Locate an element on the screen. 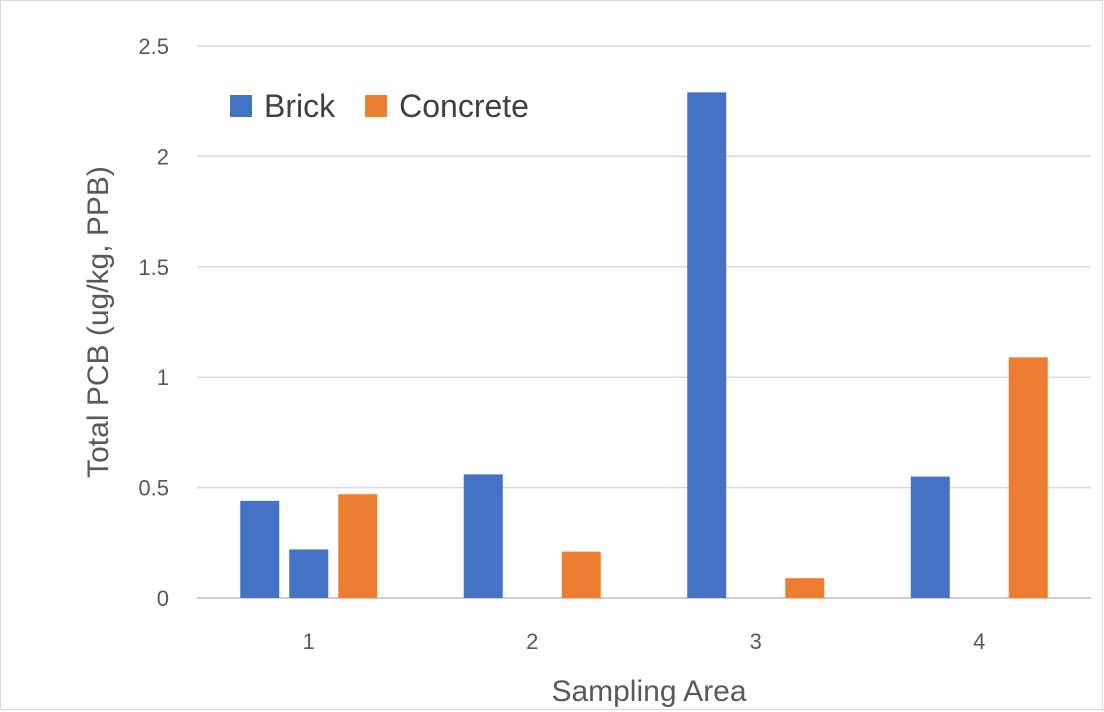 The width and height of the screenshot is (1104, 712). y-axis-title: Total PCB (ug/kg, PPB) is located at coordinates (98, 322).